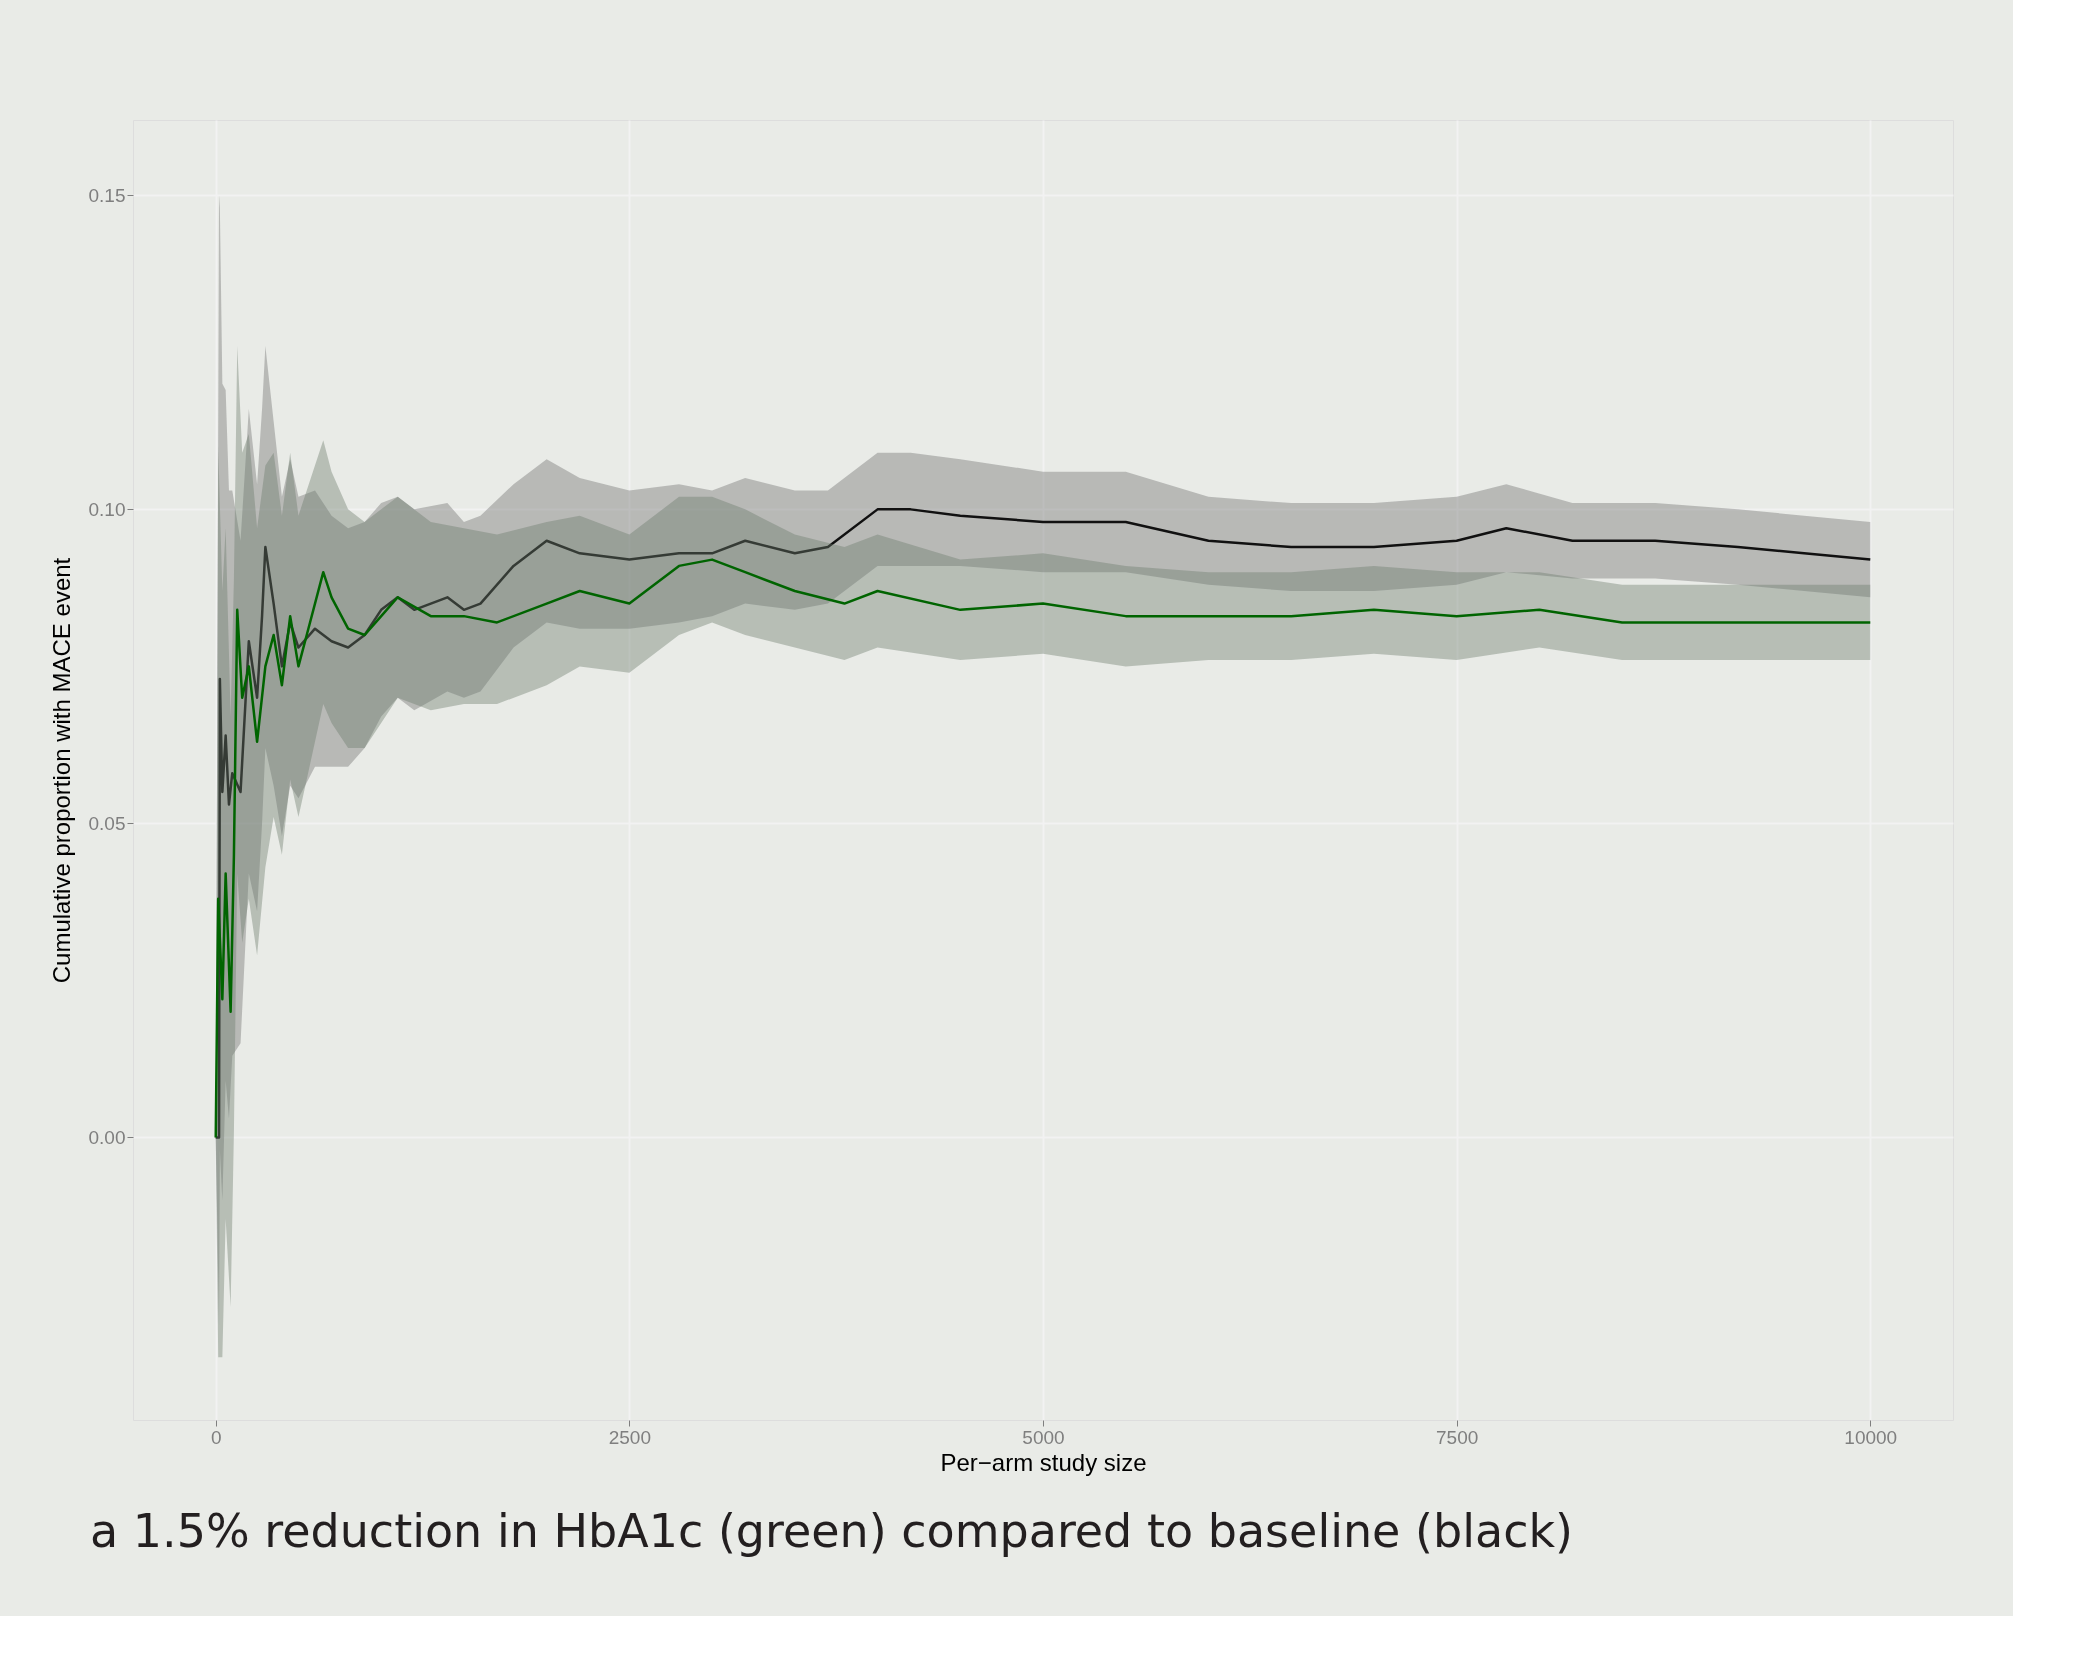 This screenshot has height=1656, width=2089. What do you see at coordinates (107, 195) in the screenshot?
I see `y-tick-label: 0.15` at bounding box center [107, 195].